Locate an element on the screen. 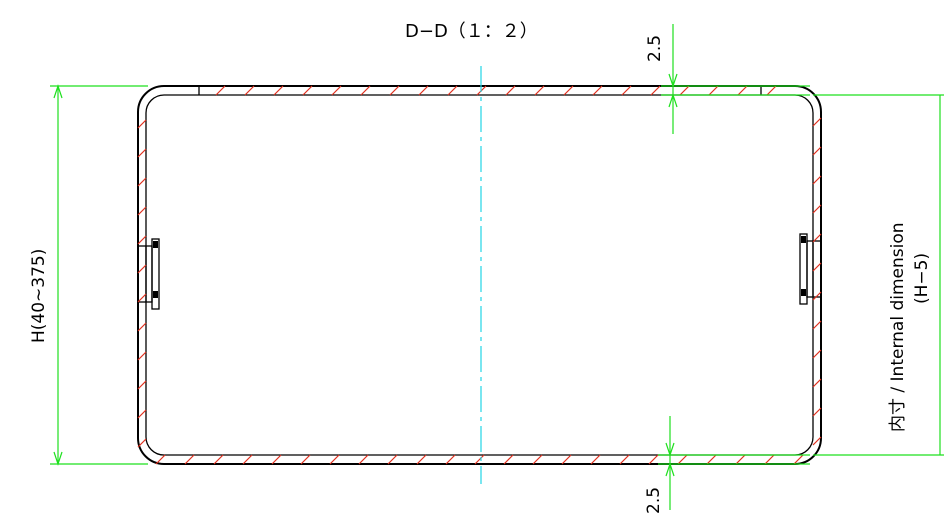 This screenshot has height=518, width=944. height-dimension is located at coordinates (99, 275).